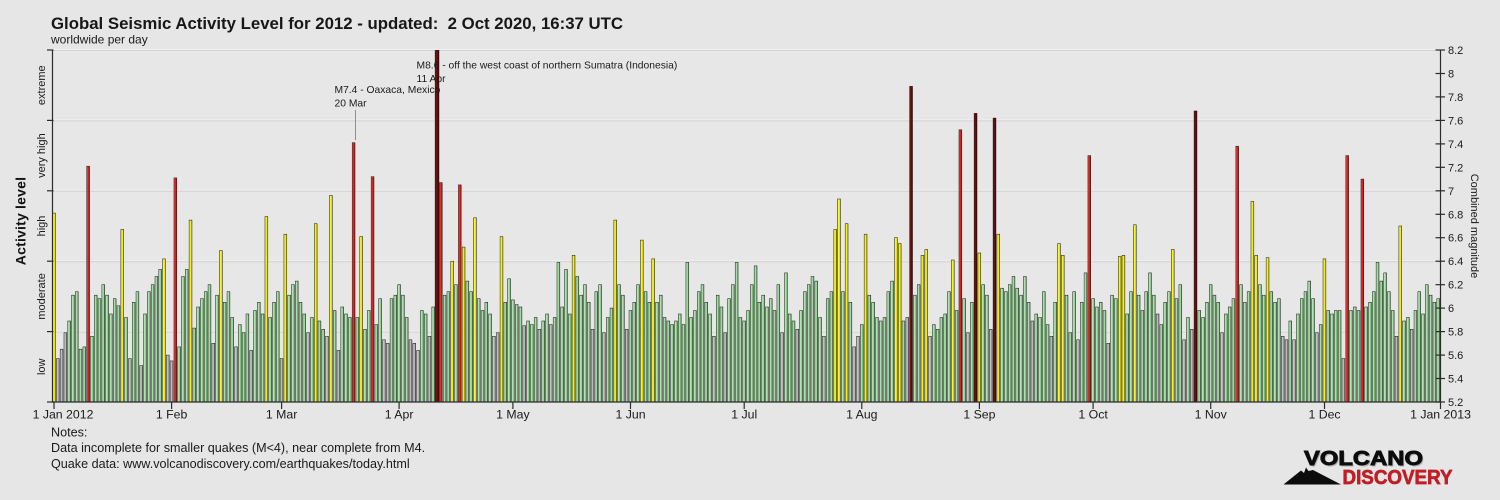  I want to click on svg-text: 1 May, so click(513, 415).